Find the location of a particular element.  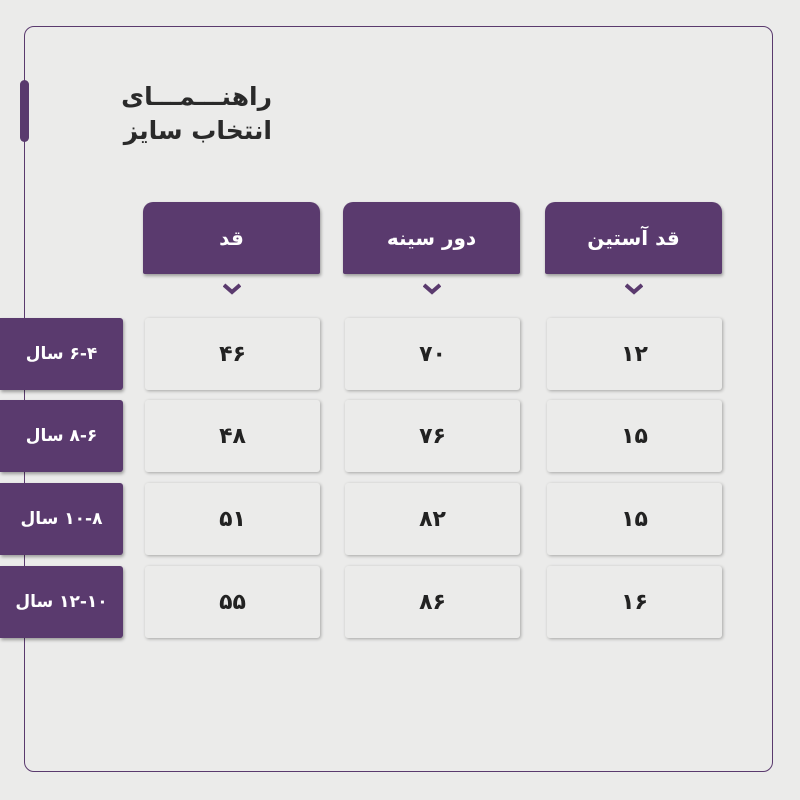

column-header: قد is located at coordinates (231, 238).